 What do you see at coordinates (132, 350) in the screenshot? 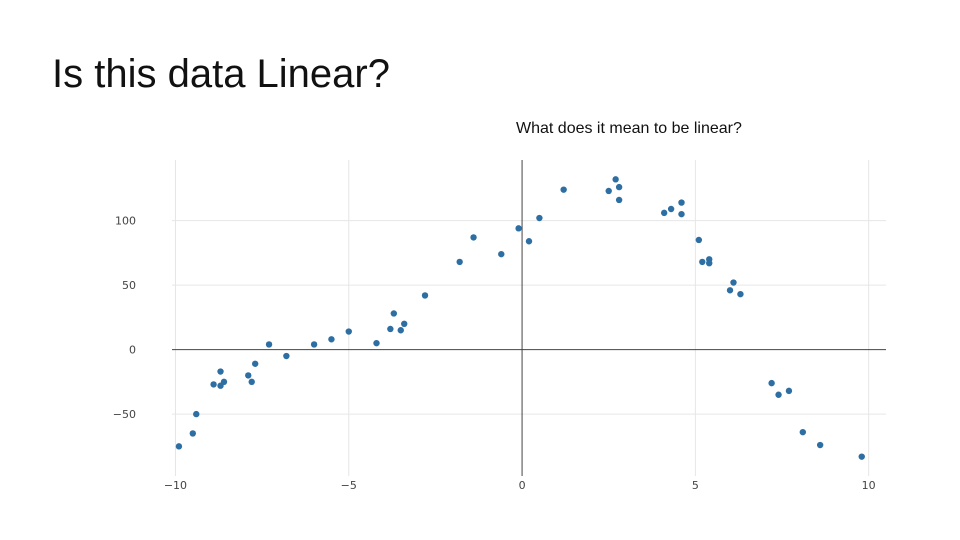
I see `y-tick-label: 0` at bounding box center [132, 350].